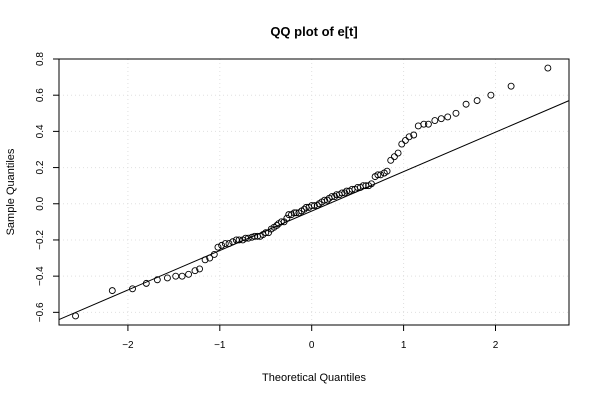 The width and height of the screenshot is (599, 400). Describe the element at coordinates (40, 240) in the screenshot. I see `y-tick-label: −0.2` at that location.